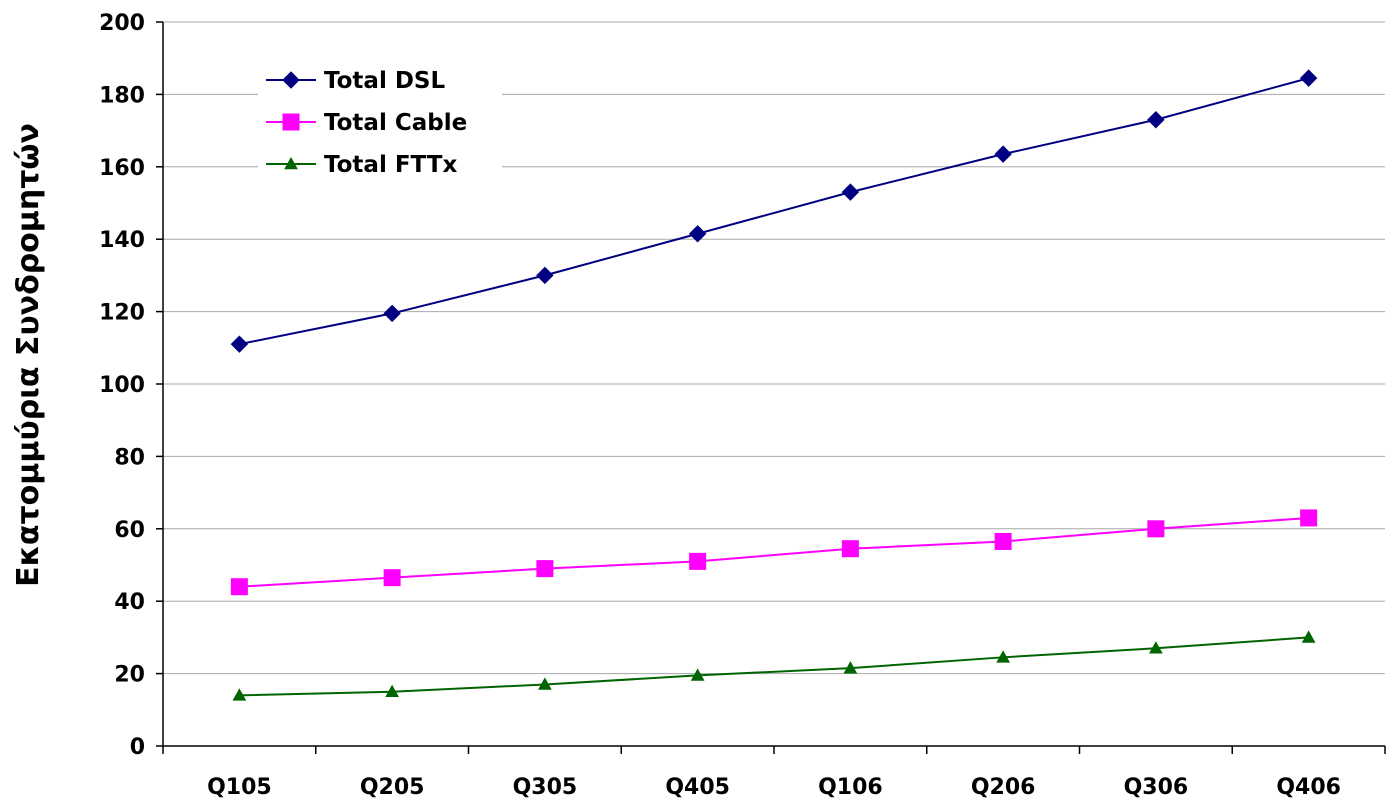 This screenshot has width=1389, height=802. I want to click on x-tick-label: Q306, so click(1156, 787).